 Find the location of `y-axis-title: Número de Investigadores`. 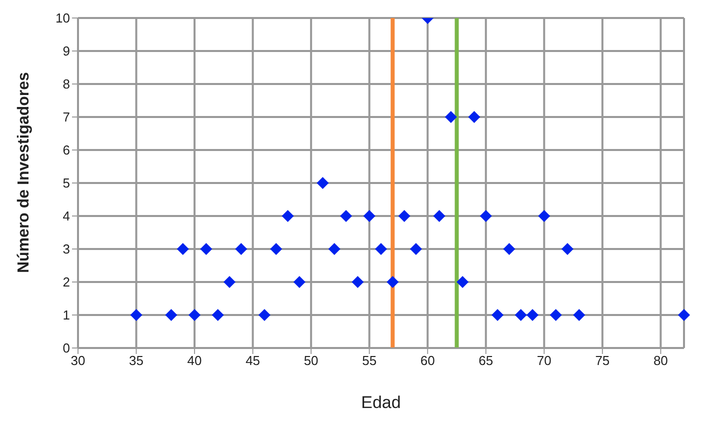

y-axis-title: Número de Investigadores is located at coordinates (24, 172).